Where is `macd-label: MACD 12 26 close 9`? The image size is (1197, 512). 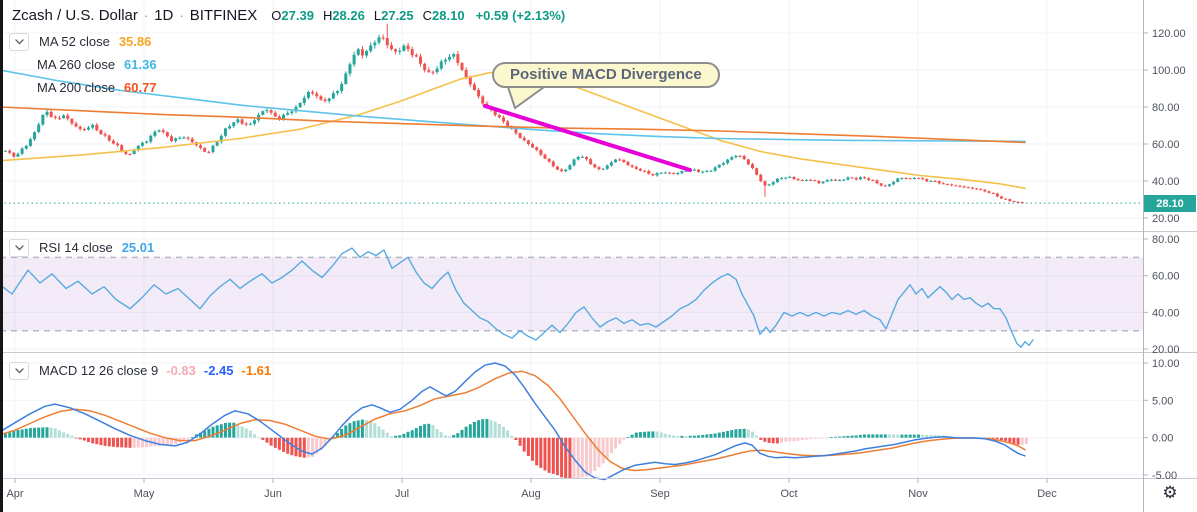
macd-label: MACD 12 26 close 9 is located at coordinates (99, 370).